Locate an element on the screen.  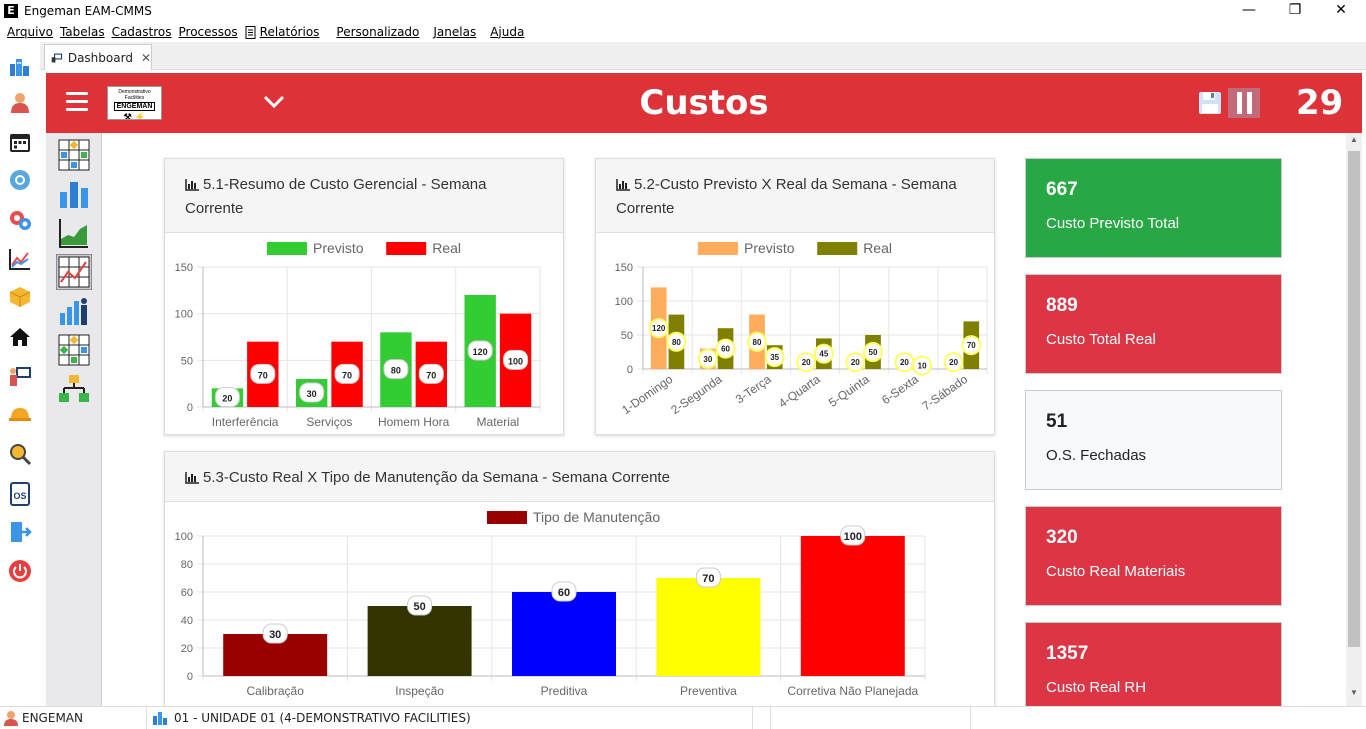
city-icon is located at coordinates (20, 66).